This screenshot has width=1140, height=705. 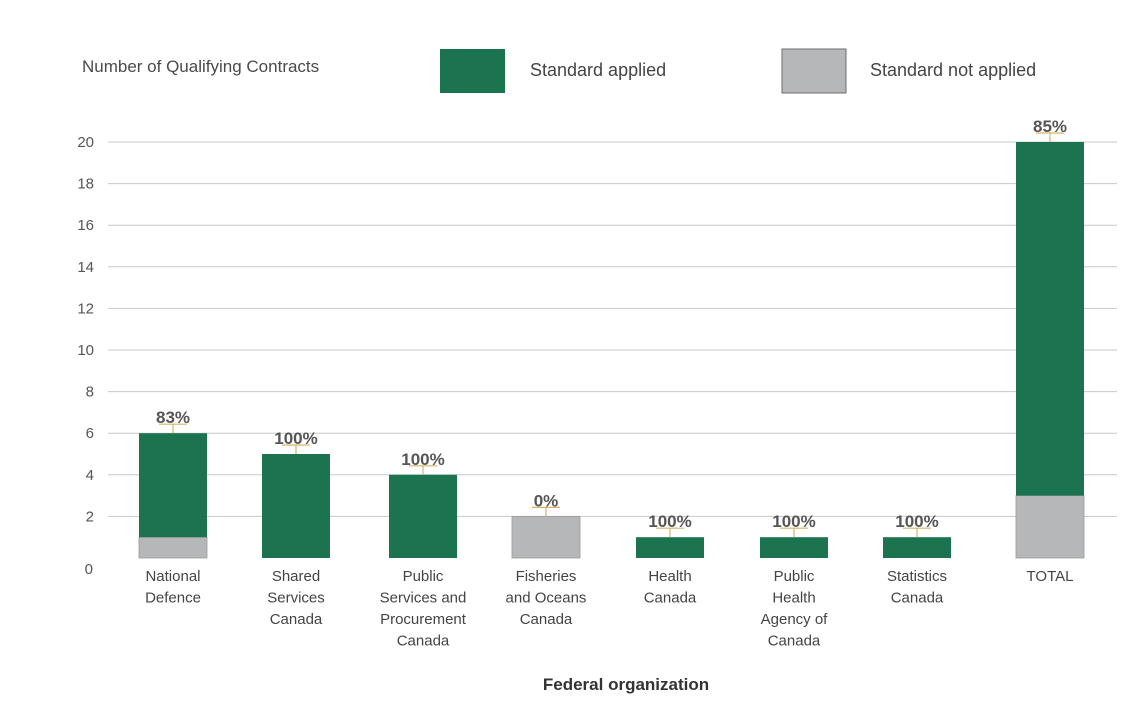 What do you see at coordinates (173, 417) in the screenshot?
I see `data-label-percent: 83%` at bounding box center [173, 417].